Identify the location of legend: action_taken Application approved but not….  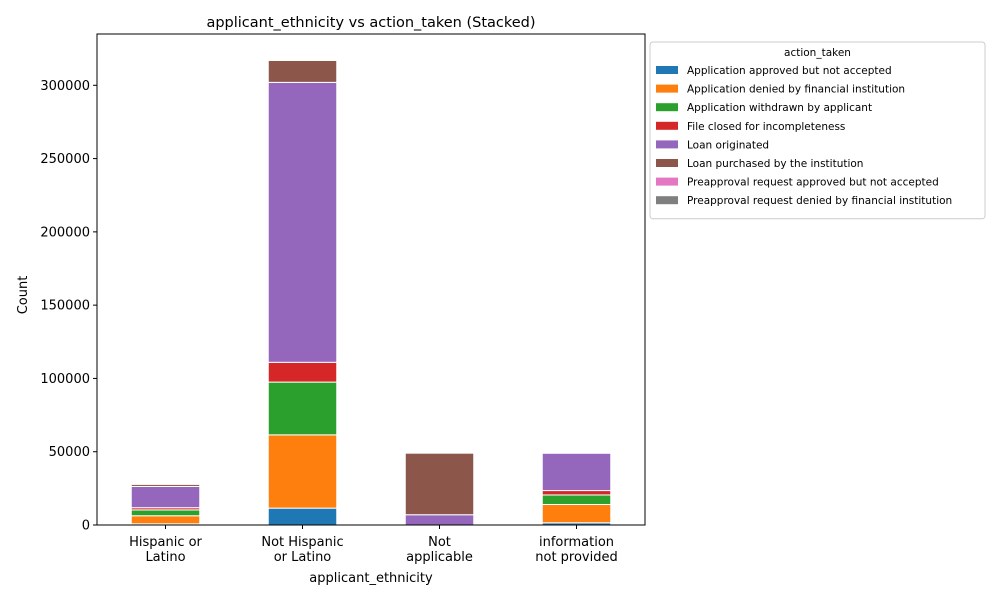
(817, 130).